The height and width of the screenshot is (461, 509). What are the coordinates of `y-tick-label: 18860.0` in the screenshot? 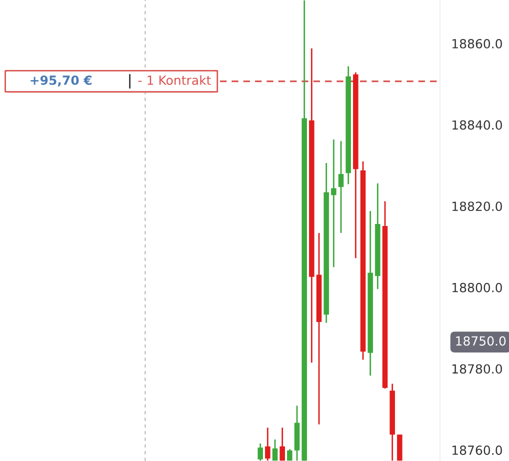 It's located at (477, 43).